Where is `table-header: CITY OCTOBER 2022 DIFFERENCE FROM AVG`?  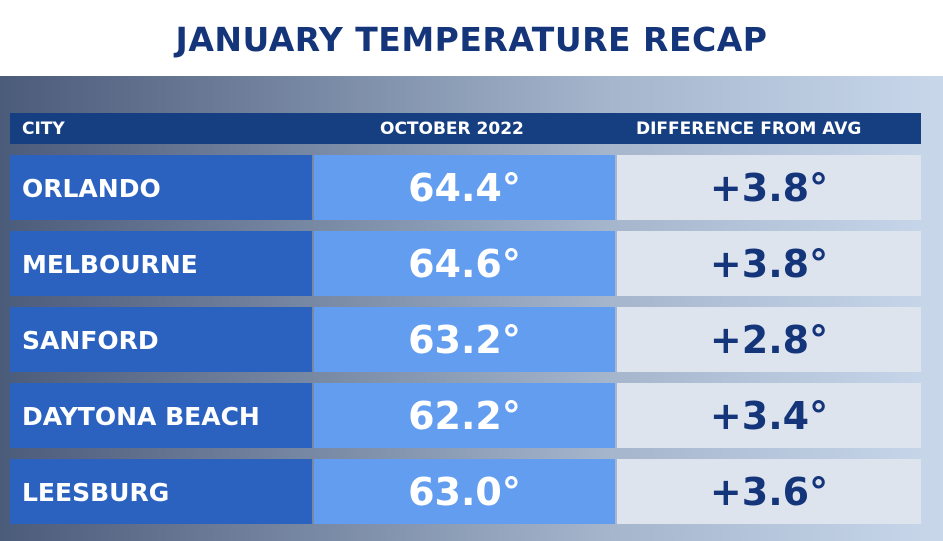 table-header: CITY OCTOBER 2022 DIFFERENCE FROM AVG is located at coordinates (465, 128).